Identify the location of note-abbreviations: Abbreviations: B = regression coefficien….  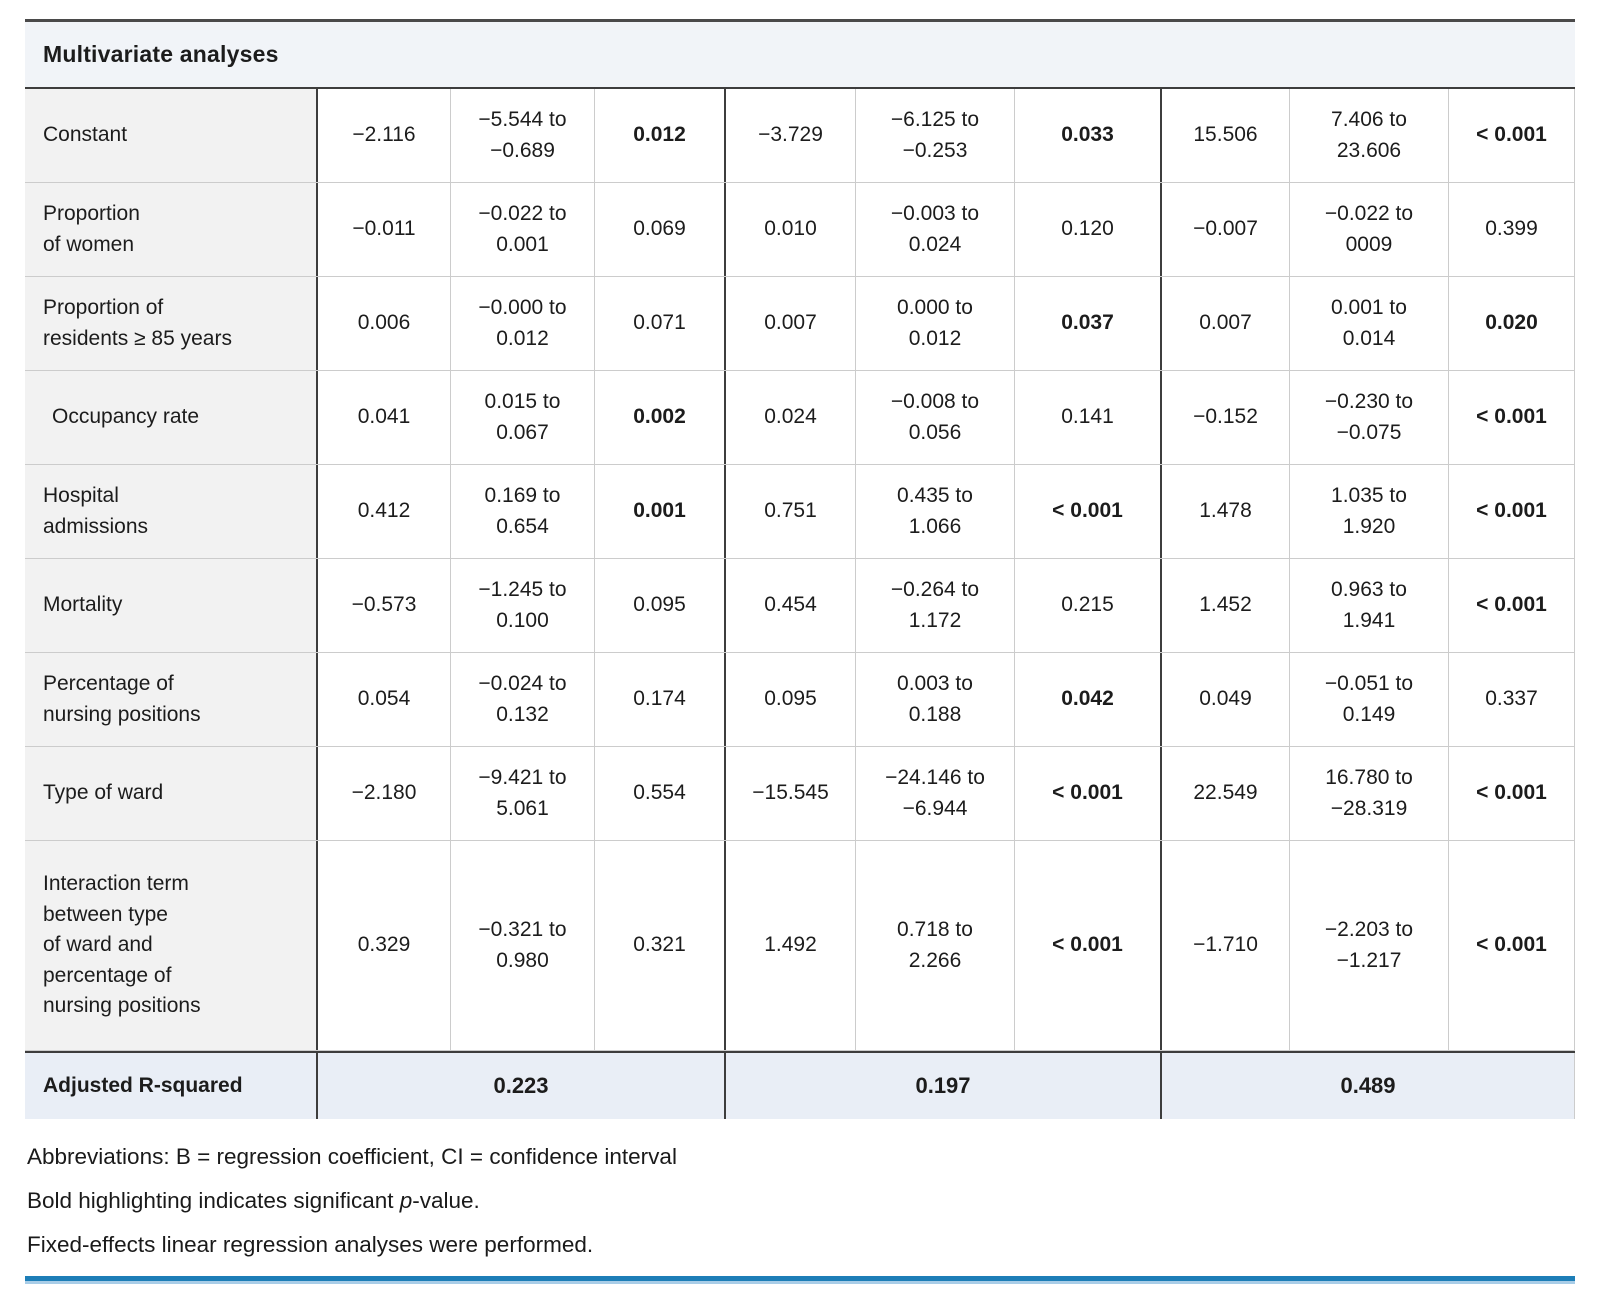
(352, 1156).